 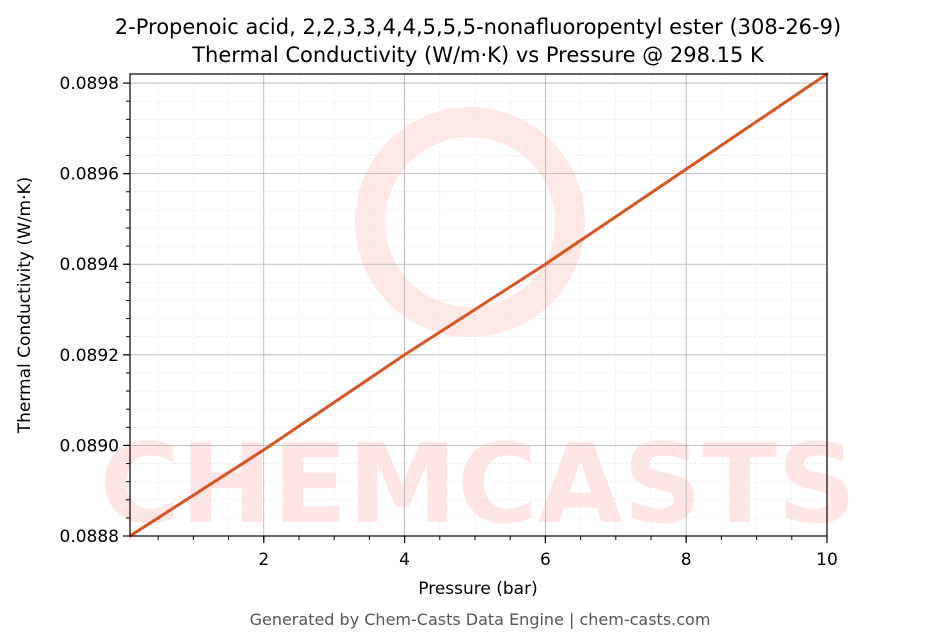 What do you see at coordinates (89, 356) in the screenshot?
I see `y-tick-label: 0.0892` at bounding box center [89, 356].